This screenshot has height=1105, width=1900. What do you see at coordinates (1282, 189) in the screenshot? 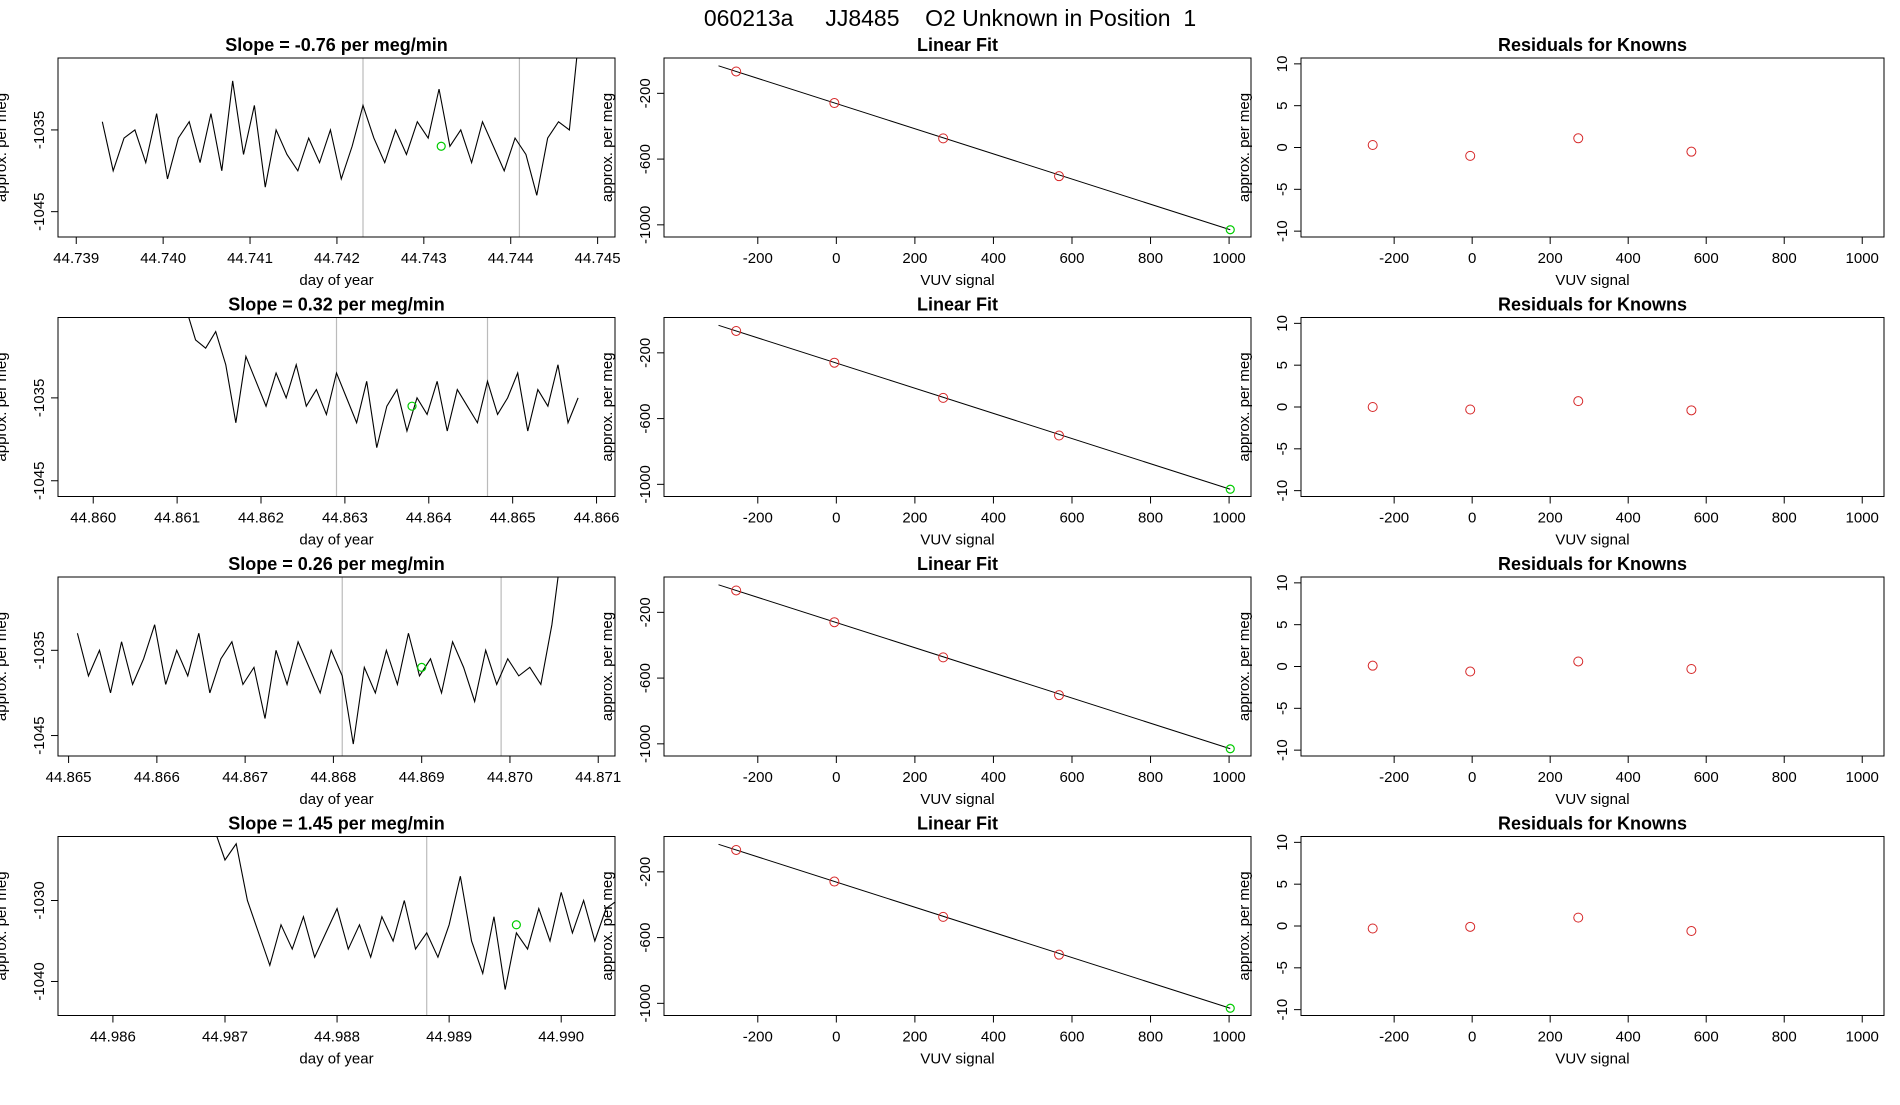
I see `y-tick-label: -5` at bounding box center [1282, 189].